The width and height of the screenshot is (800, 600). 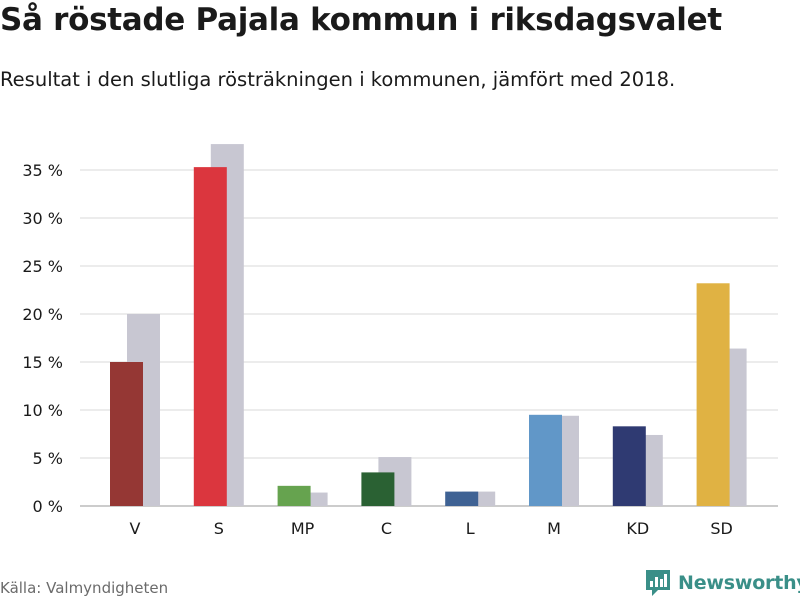 What do you see at coordinates (386, 528) in the screenshot?
I see `x-tick-label: C` at bounding box center [386, 528].